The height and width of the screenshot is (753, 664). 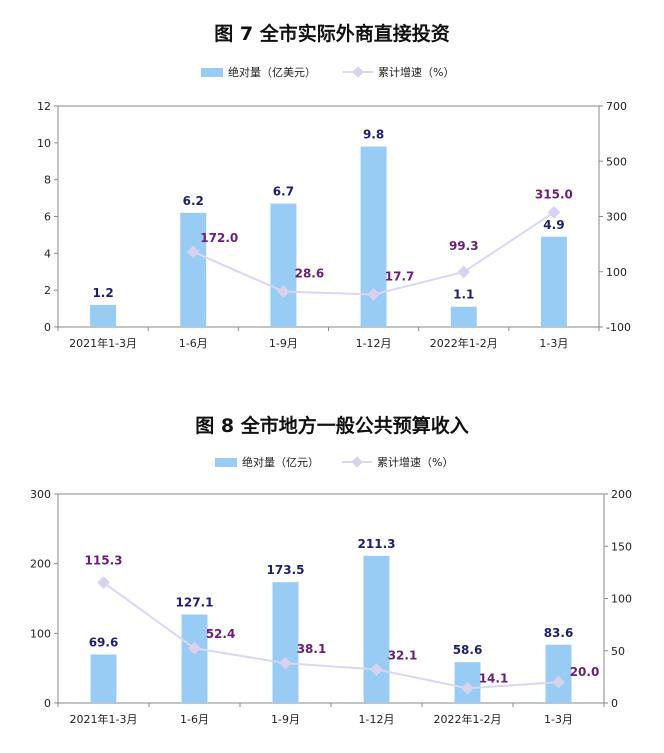 What do you see at coordinates (621, 546) in the screenshot?
I see `y-right-tick-label: 150` at bounding box center [621, 546].